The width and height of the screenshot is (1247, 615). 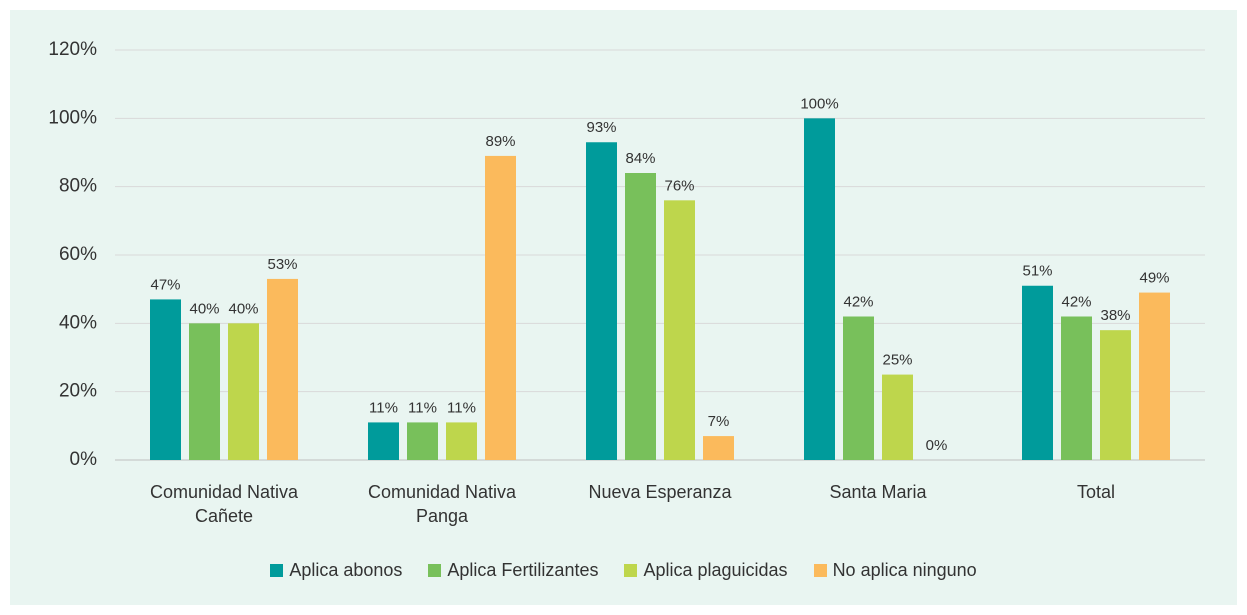 I want to click on y-tick-label: 80%, so click(x=78, y=186).